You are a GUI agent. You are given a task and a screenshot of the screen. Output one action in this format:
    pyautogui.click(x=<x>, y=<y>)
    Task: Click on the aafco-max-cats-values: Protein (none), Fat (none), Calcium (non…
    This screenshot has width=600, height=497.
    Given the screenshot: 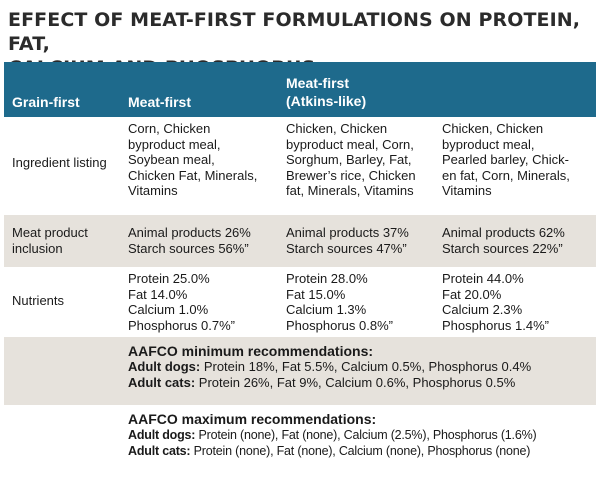 What is the action you would take?
    pyautogui.click(x=360, y=451)
    